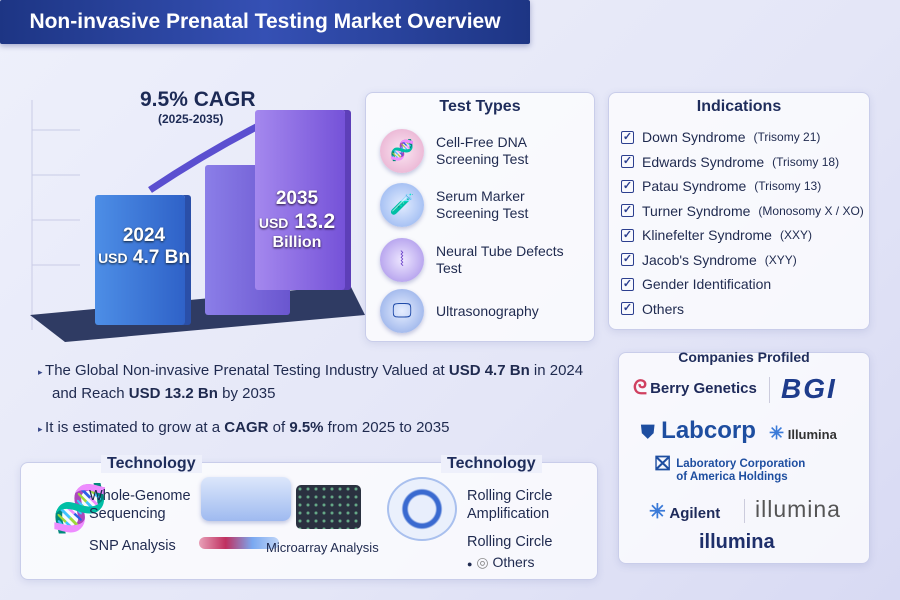 The width and height of the screenshot is (900, 600). What do you see at coordinates (663, 308) in the screenshot?
I see `indication-name: Others` at bounding box center [663, 308].